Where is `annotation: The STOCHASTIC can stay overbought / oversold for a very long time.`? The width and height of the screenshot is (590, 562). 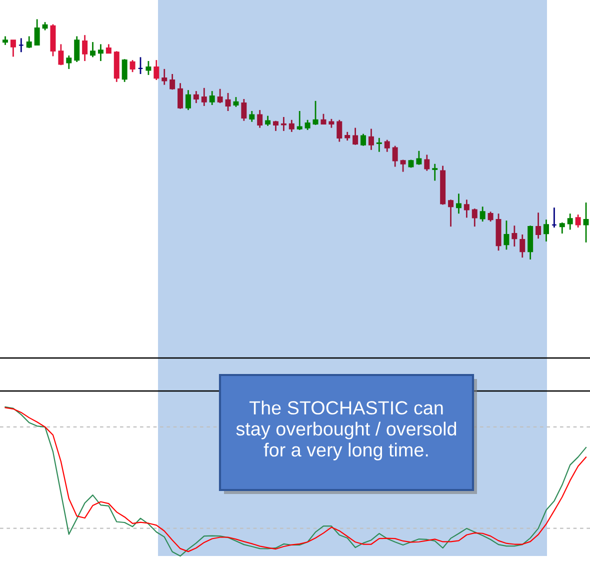 annotation: The STOCHASTIC can stay overbought / oversold for a very long time. is located at coordinates (346, 430).